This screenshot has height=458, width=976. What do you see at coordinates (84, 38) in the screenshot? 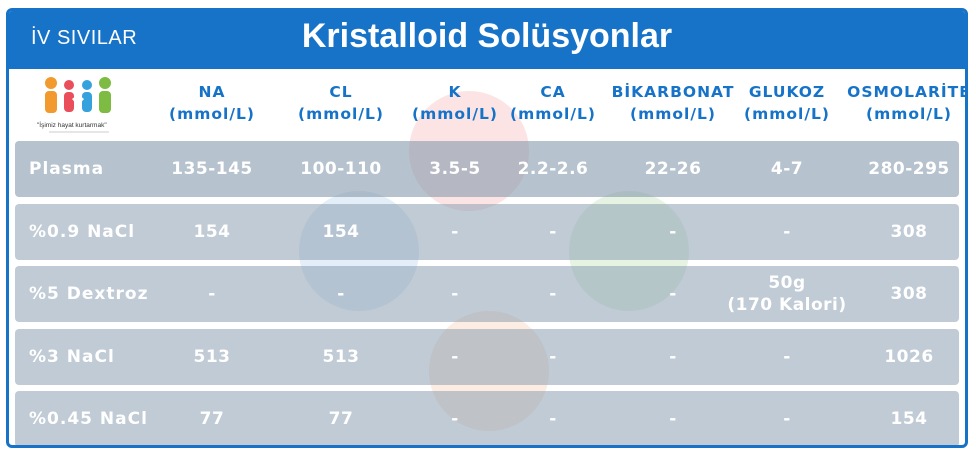
I see `section-label: İV SIVILAR` at bounding box center [84, 38].